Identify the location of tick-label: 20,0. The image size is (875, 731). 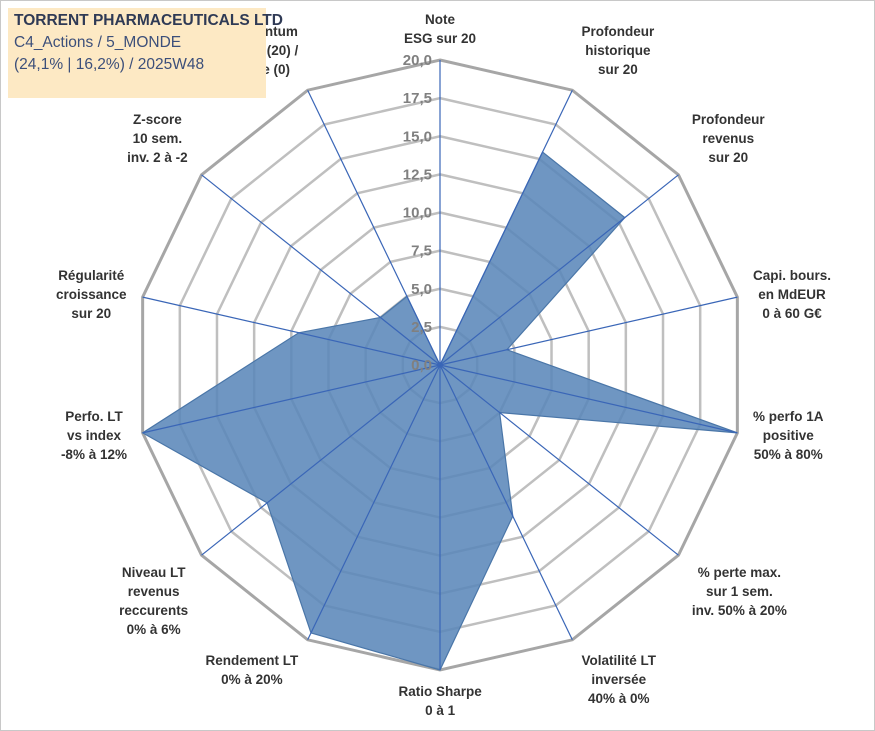
(417, 60).